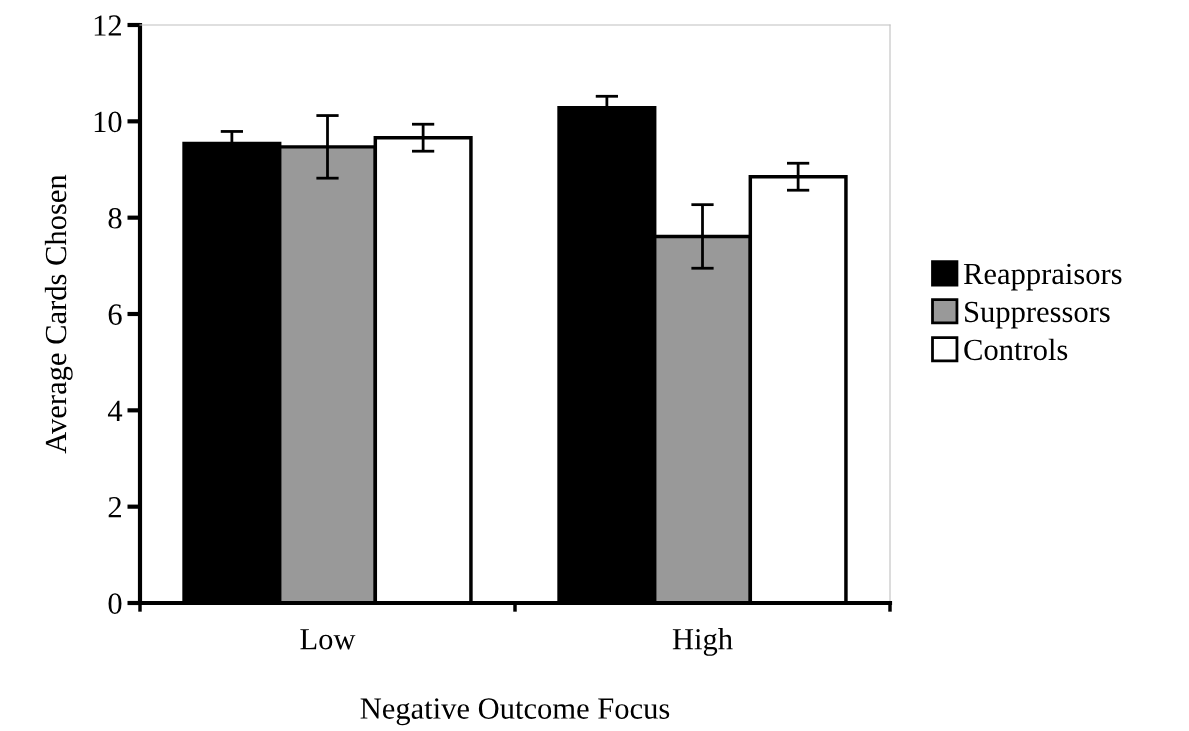 The image size is (1189, 731). What do you see at coordinates (1042, 277) in the screenshot?
I see `legend-label: Reappraisors` at bounding box center [1042, 277].